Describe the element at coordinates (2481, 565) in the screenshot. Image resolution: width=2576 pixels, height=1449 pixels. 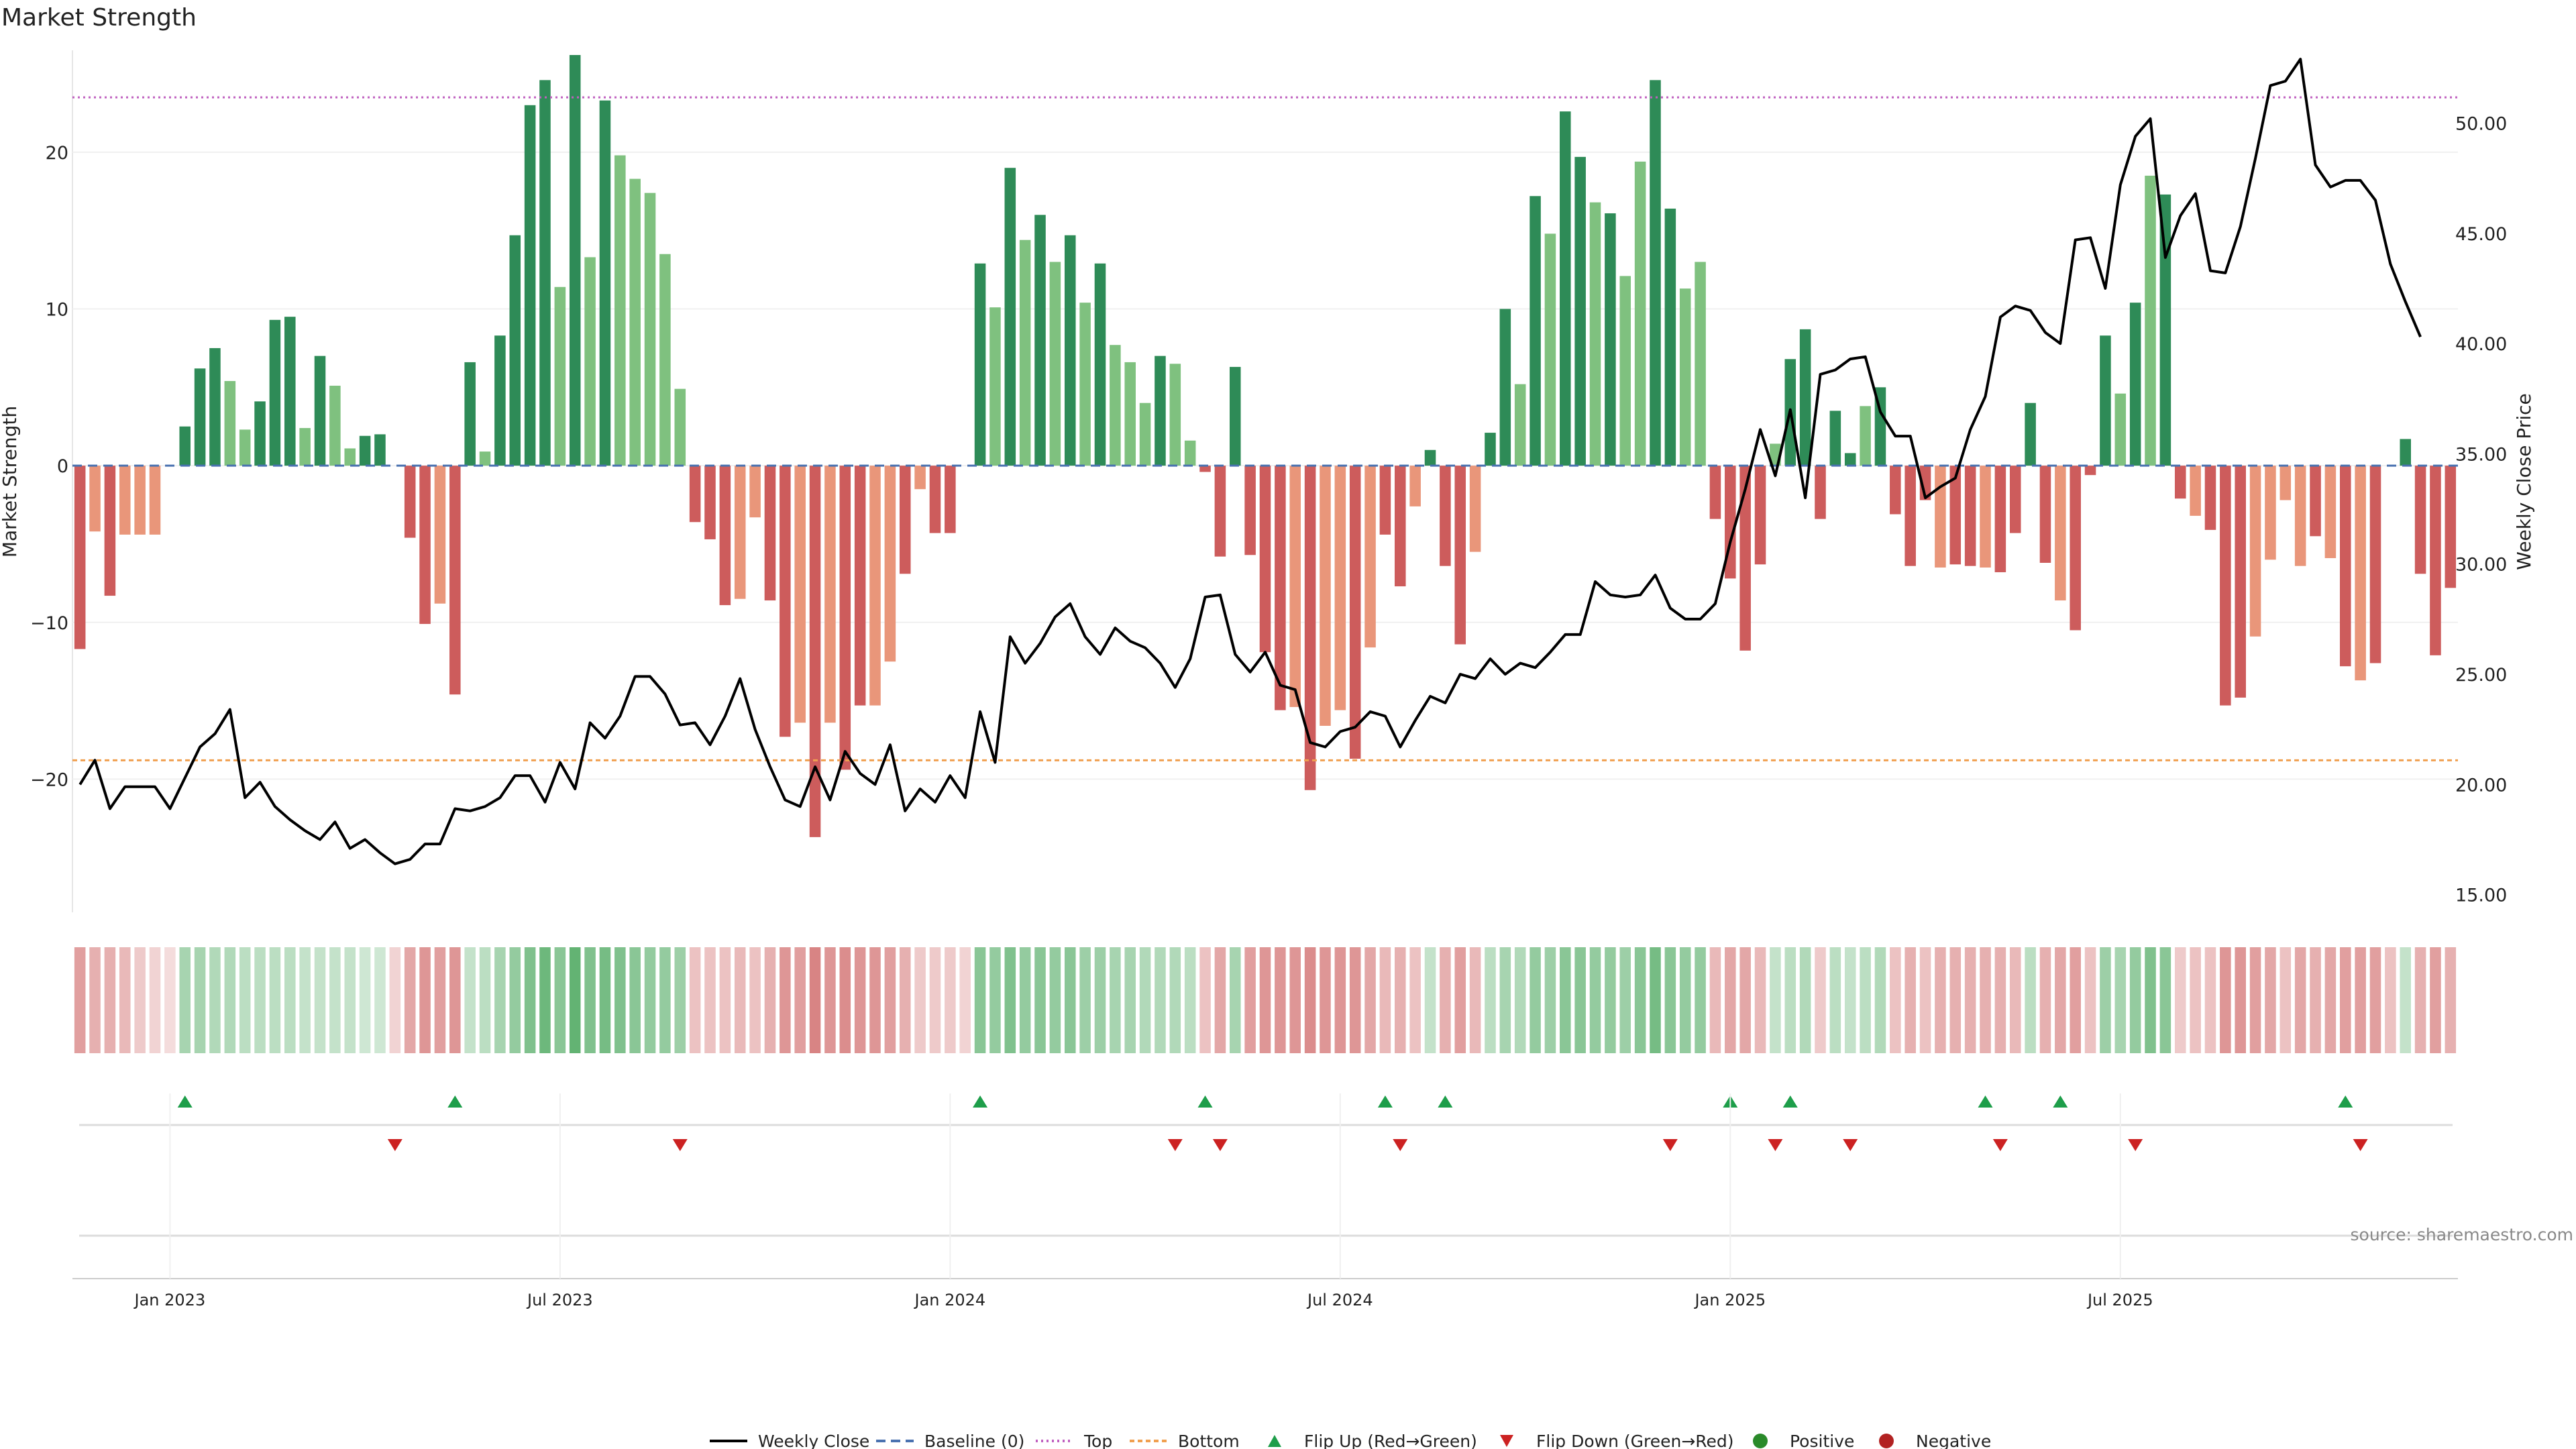
I see `right-tick-label: 30.00` at that location.